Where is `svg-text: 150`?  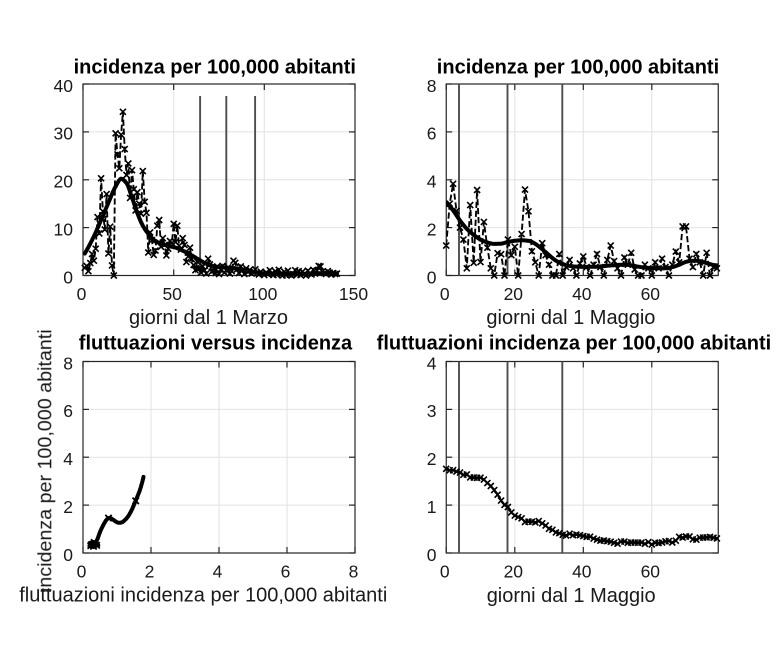 svg-text: 150 is located at coordinates (353, 294).